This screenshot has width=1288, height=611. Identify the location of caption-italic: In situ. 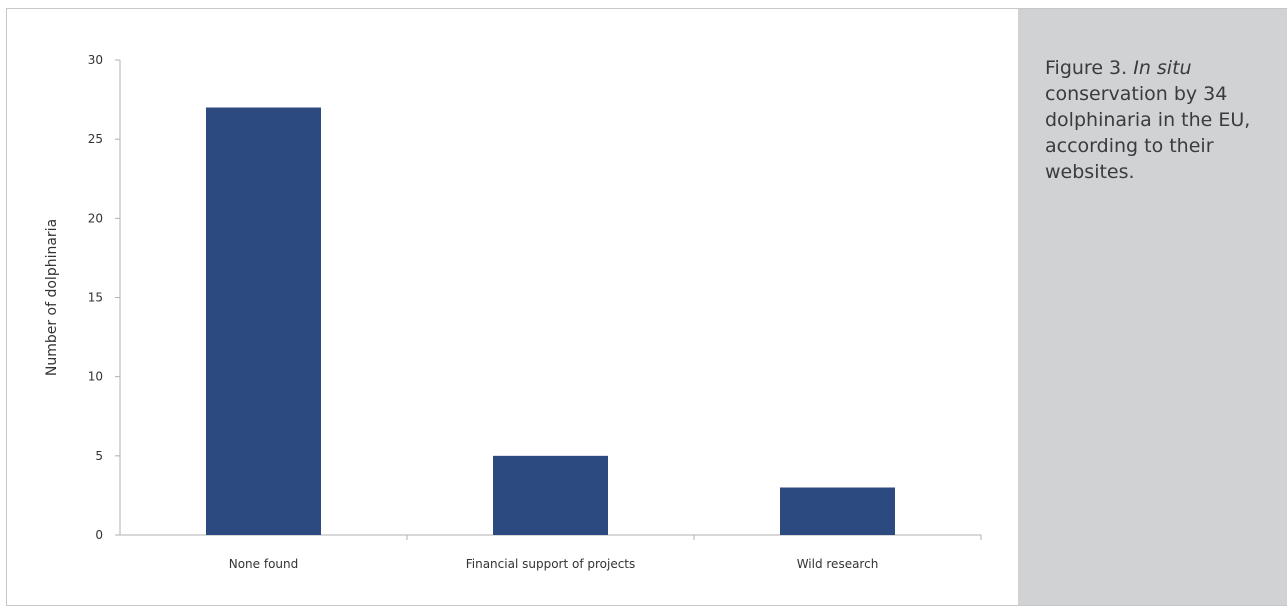
(1162, 68).